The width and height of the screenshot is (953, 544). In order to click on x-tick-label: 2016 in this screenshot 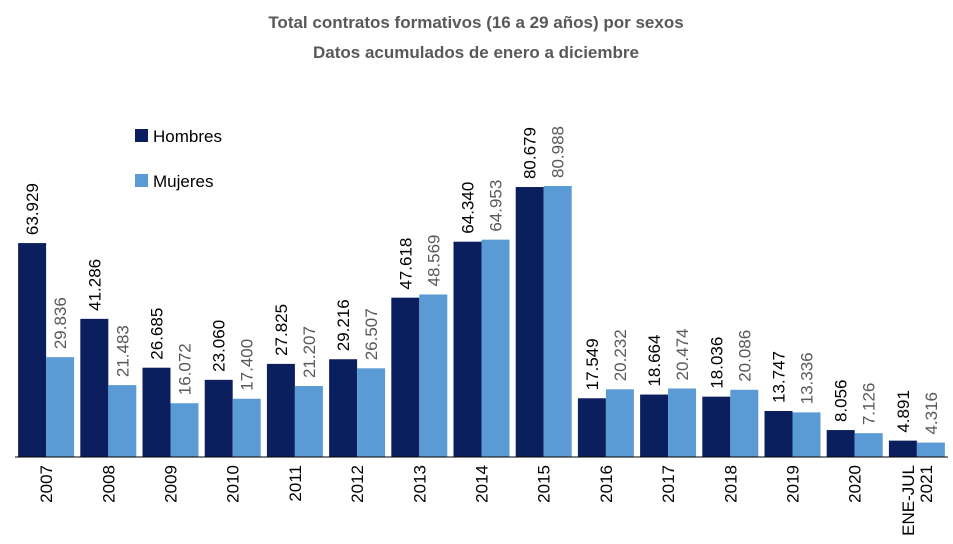, I will do `click(606, 484)`.